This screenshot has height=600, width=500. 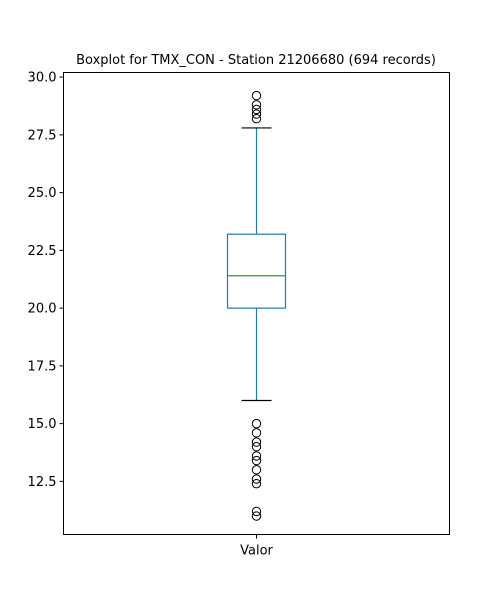 What do you see at coordinates (42, 482) in the screenshot?
I see `y-tick-label: 12.5` at bounding box center [42, 482].